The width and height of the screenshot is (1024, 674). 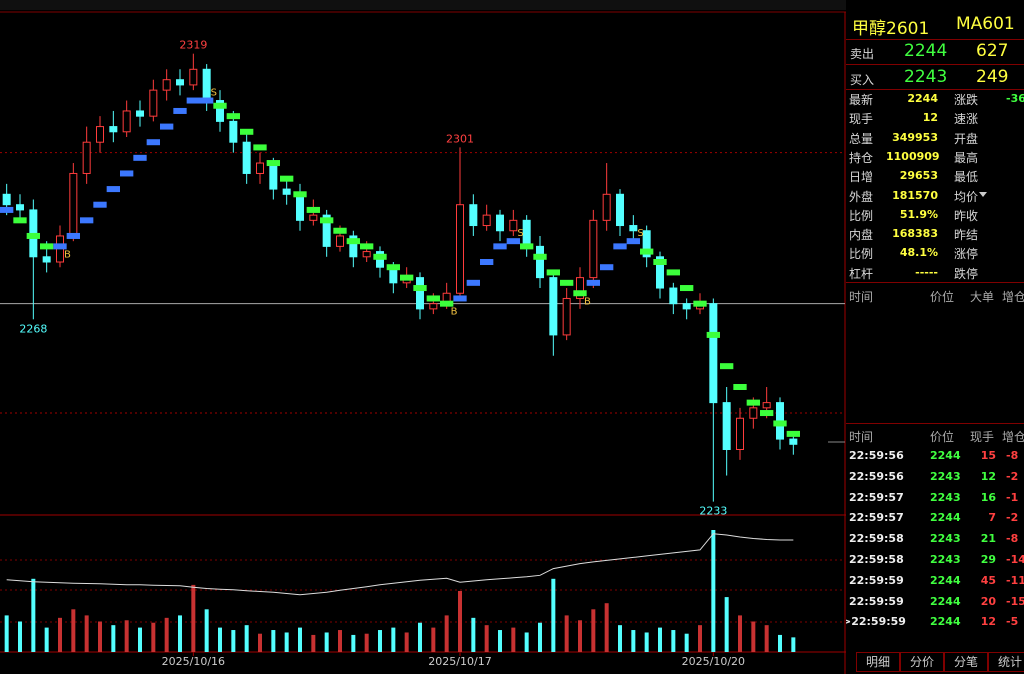 What do you see at coordinates (988, 559) in the screenshot?
I see `trade-qty: 29` at bounding box center [988, 559].